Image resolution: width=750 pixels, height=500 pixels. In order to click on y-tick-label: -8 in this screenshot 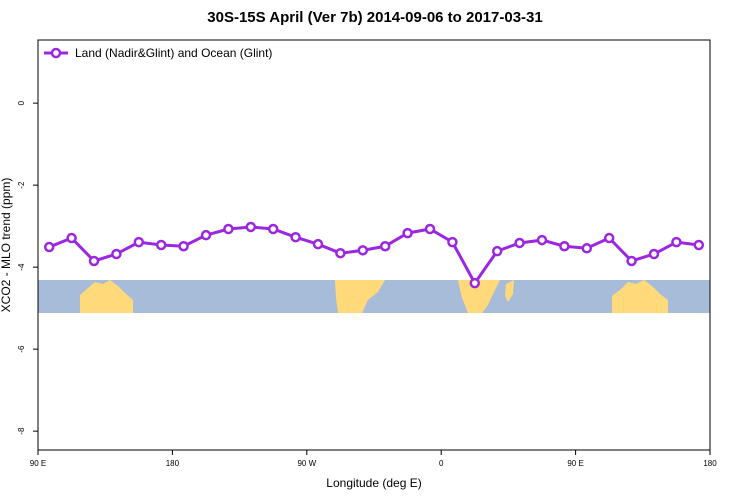, I will do `click(21, 431)`.